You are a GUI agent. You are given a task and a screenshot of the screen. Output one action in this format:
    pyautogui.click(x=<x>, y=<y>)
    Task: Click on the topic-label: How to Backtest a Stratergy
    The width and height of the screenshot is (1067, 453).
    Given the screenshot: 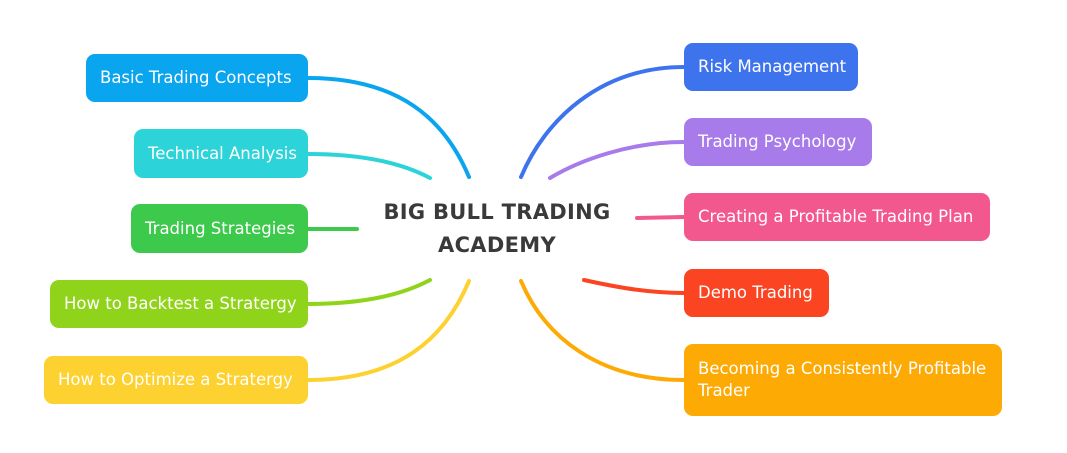 What is the action you would take?
    pyautogui.click(x=180, y=303)
    